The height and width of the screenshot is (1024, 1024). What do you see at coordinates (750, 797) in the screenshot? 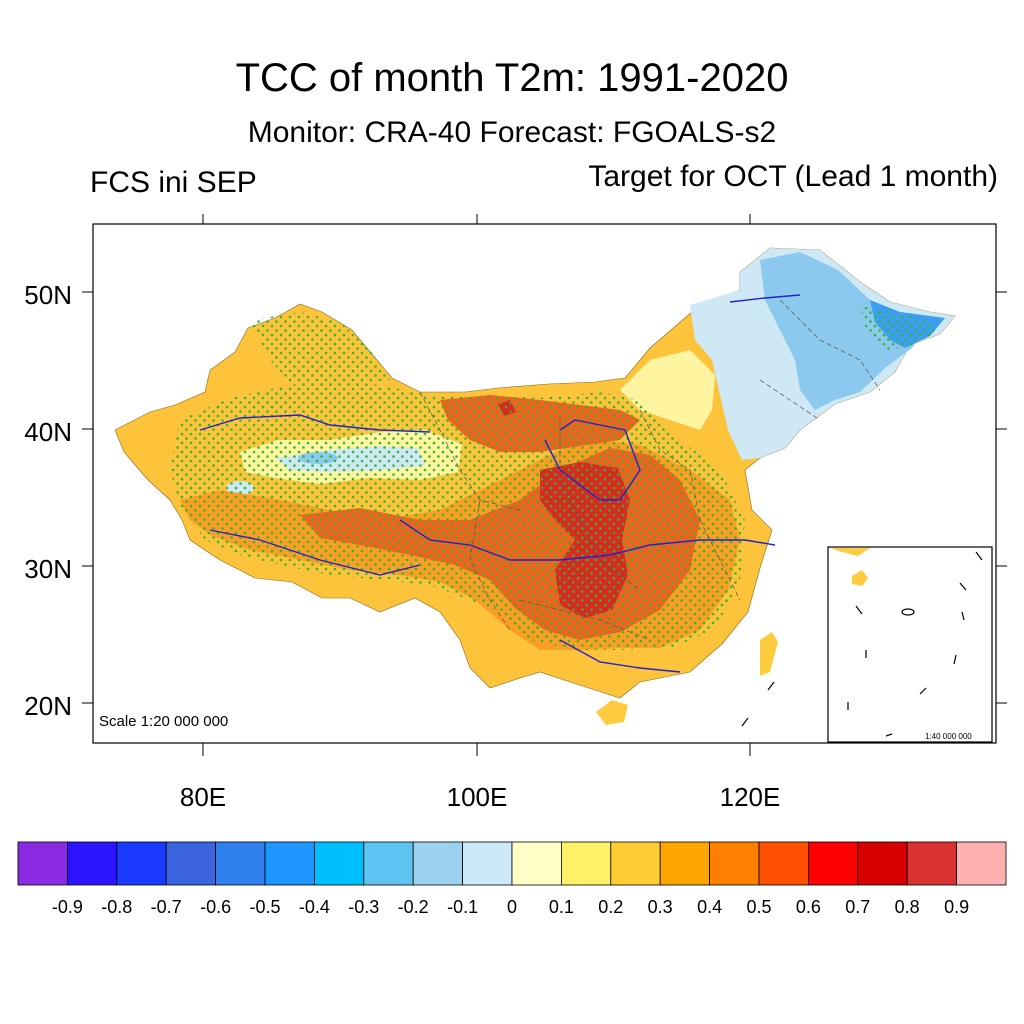
I see `lon-label-120e: 120E` at bounding box center [750, 797].